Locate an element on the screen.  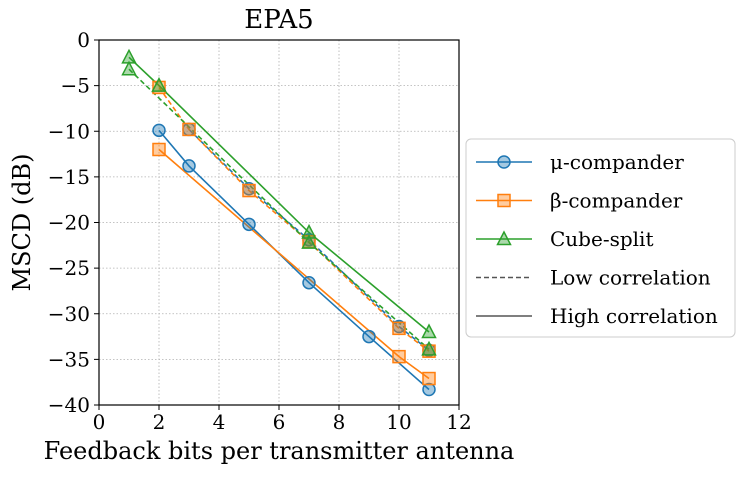
y-tick-label: −25 is located at coordinates (69, 268).